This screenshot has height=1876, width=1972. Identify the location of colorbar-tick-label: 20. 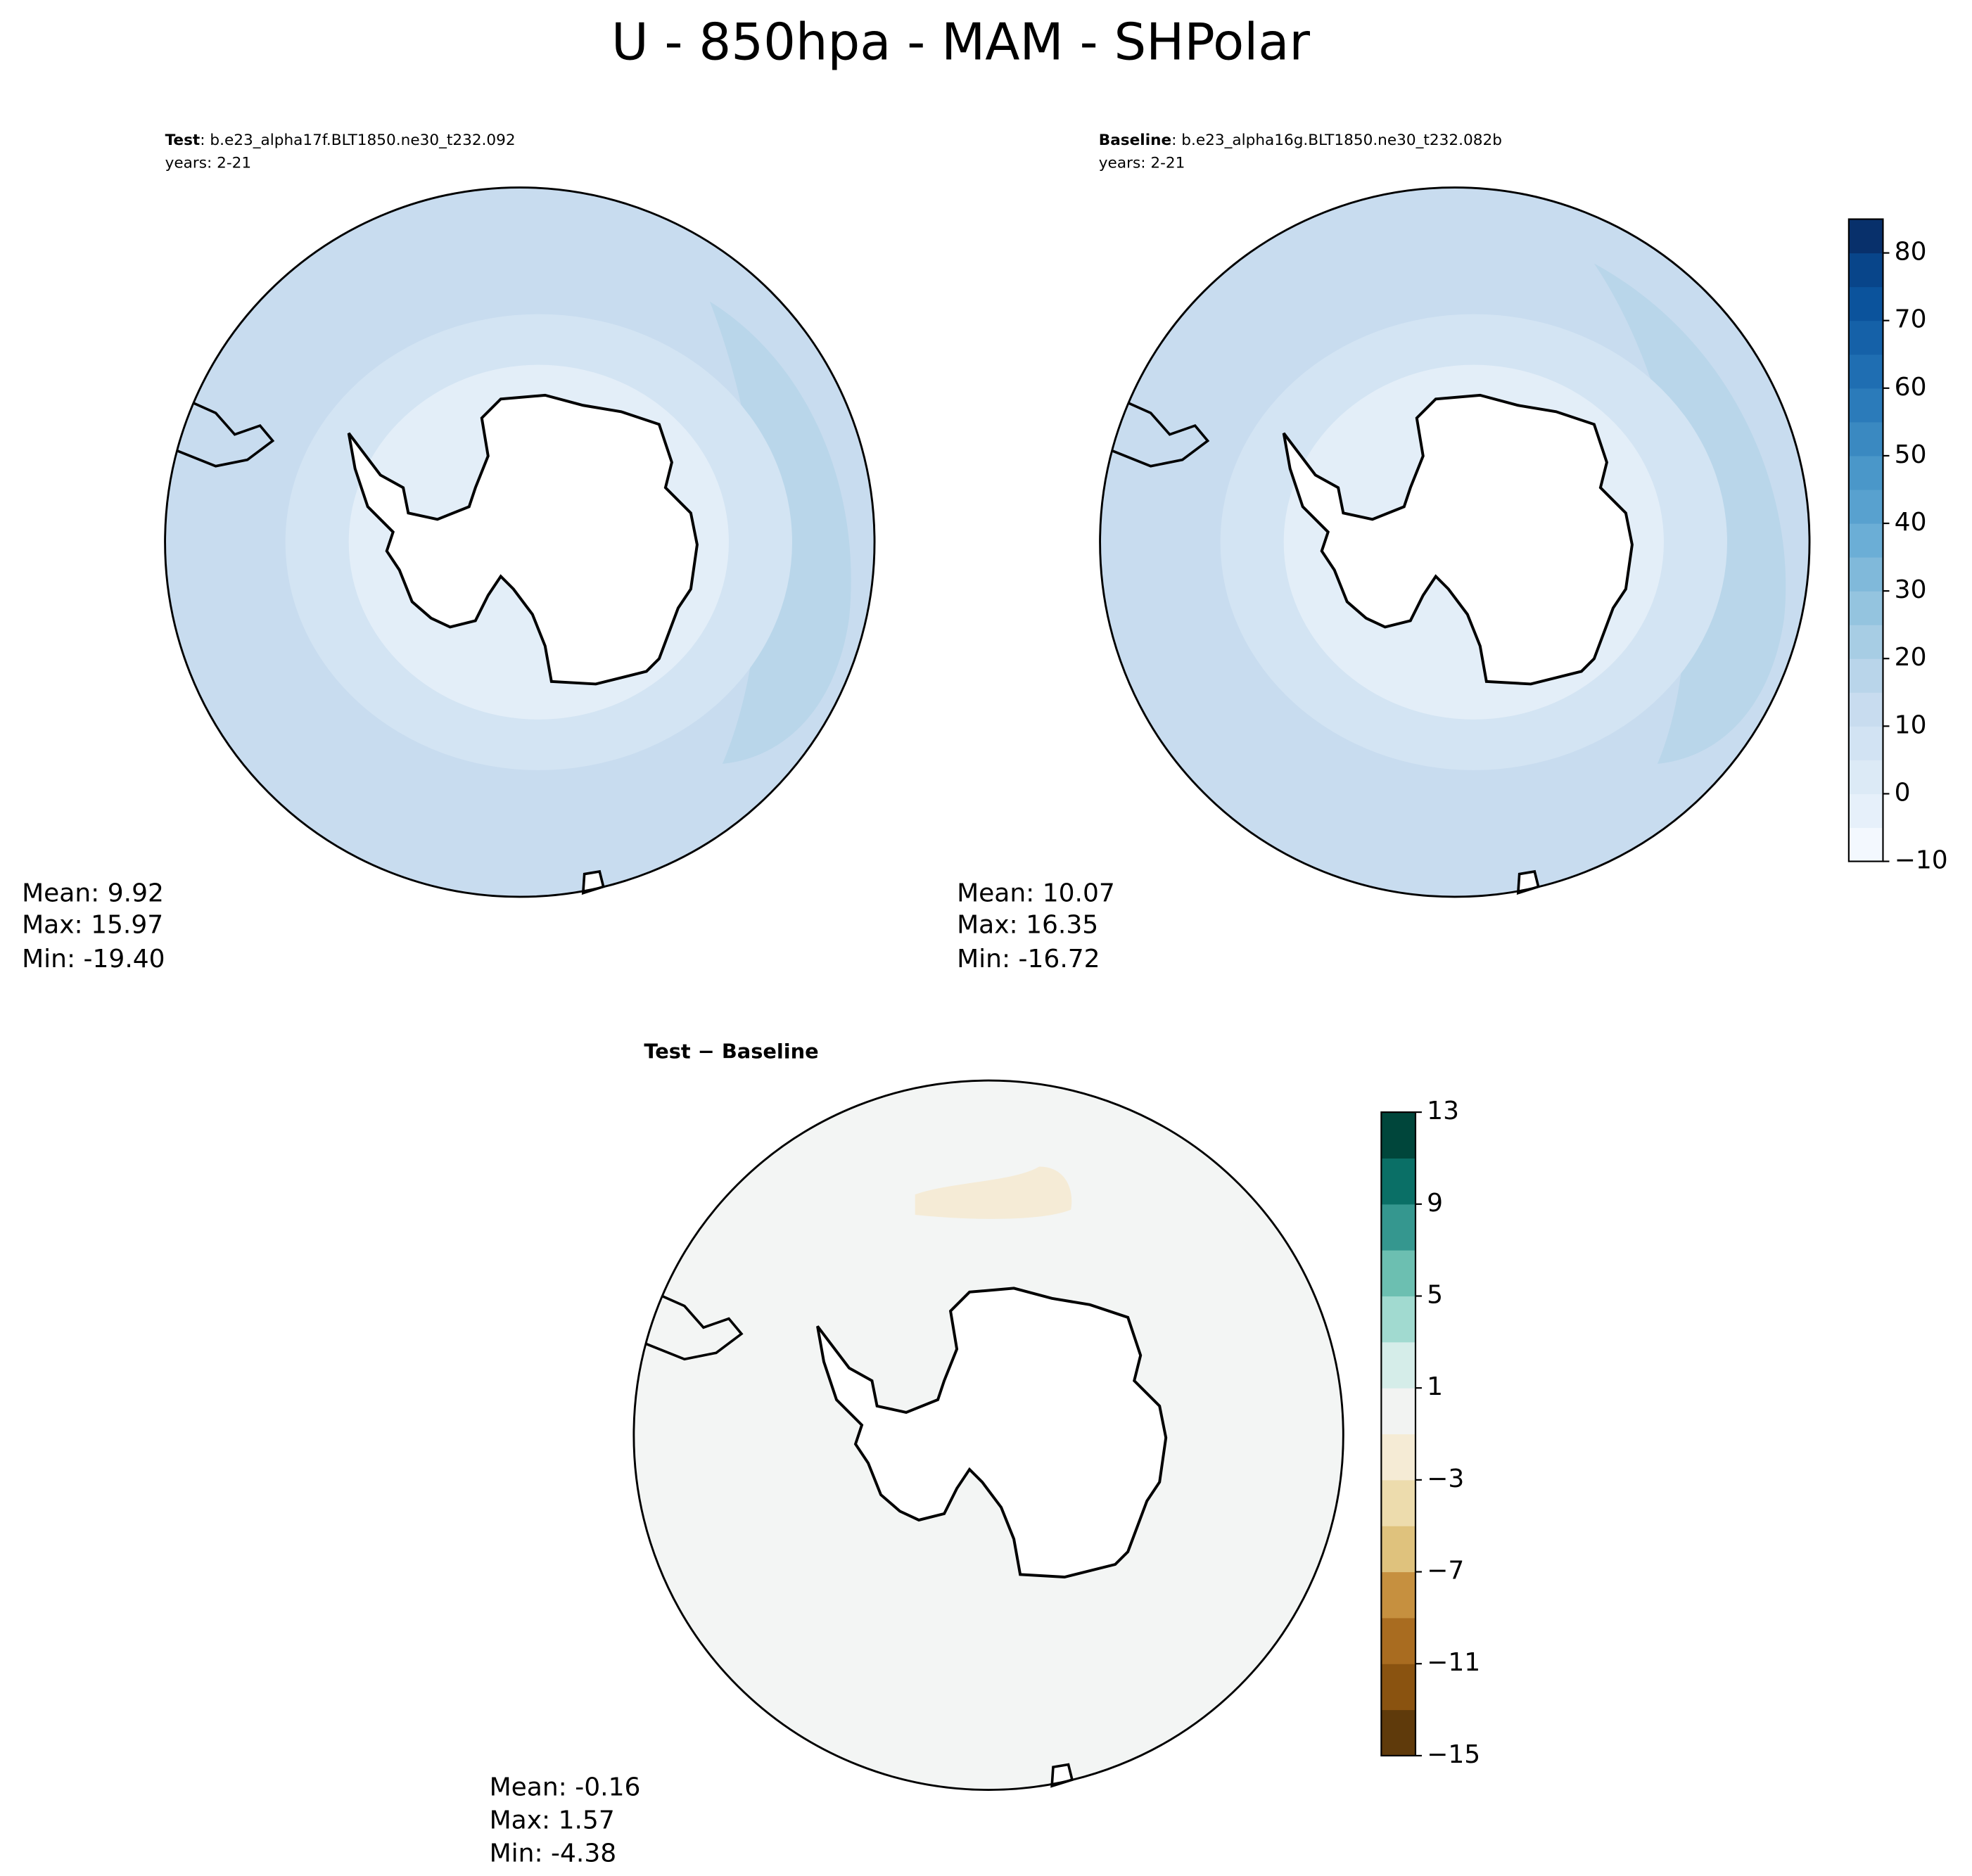
(1911, 657).